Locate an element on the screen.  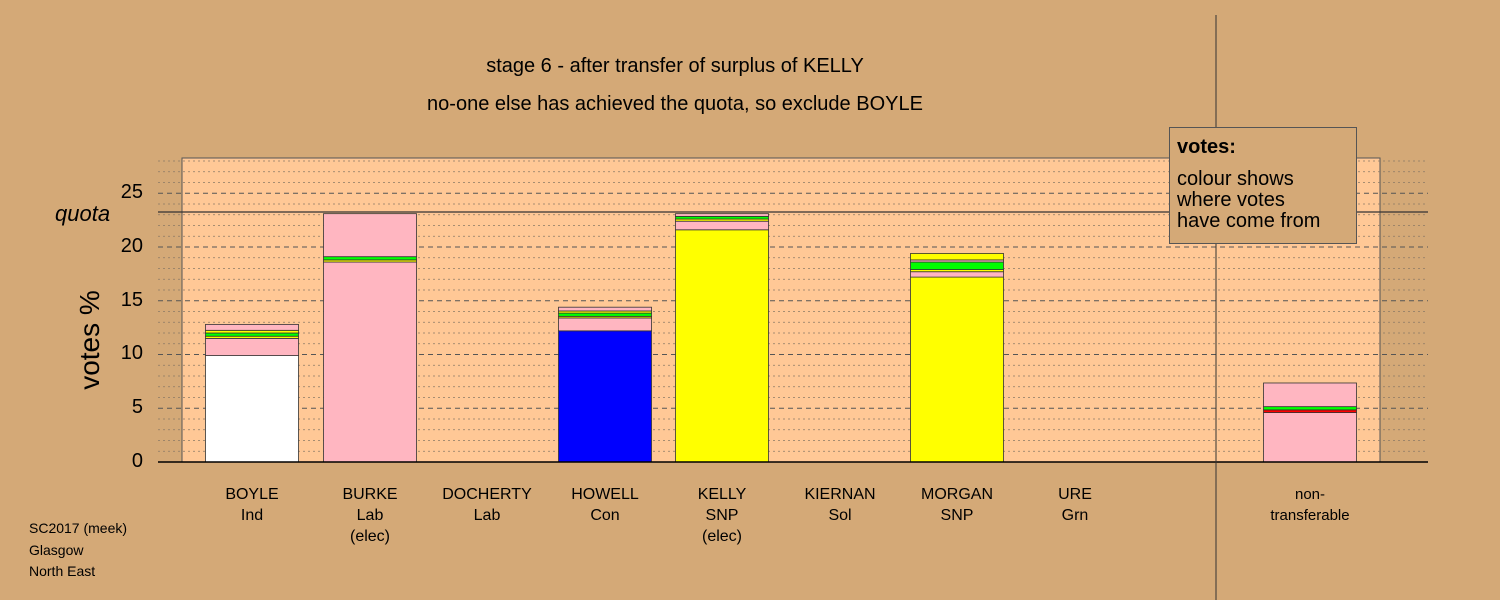
candidate-label-burke: BURKE Lab (elec) is located at coordinates (370, 515).